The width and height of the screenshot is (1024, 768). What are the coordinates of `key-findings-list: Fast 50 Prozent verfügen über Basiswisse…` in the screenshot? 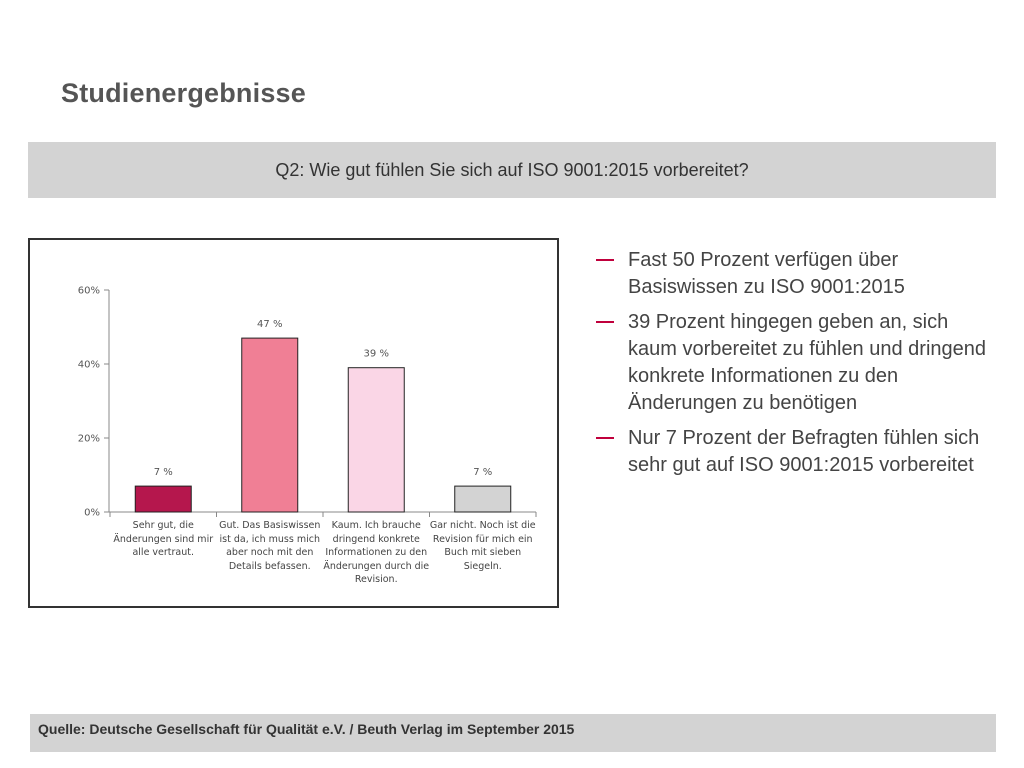 It's located at (796, 367).